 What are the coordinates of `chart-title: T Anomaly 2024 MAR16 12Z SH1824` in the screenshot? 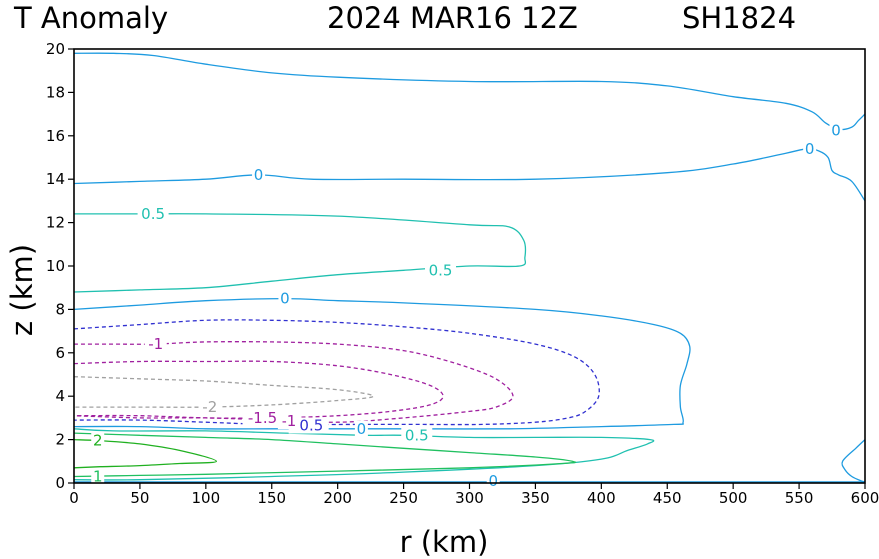 It's located at (404, 18).